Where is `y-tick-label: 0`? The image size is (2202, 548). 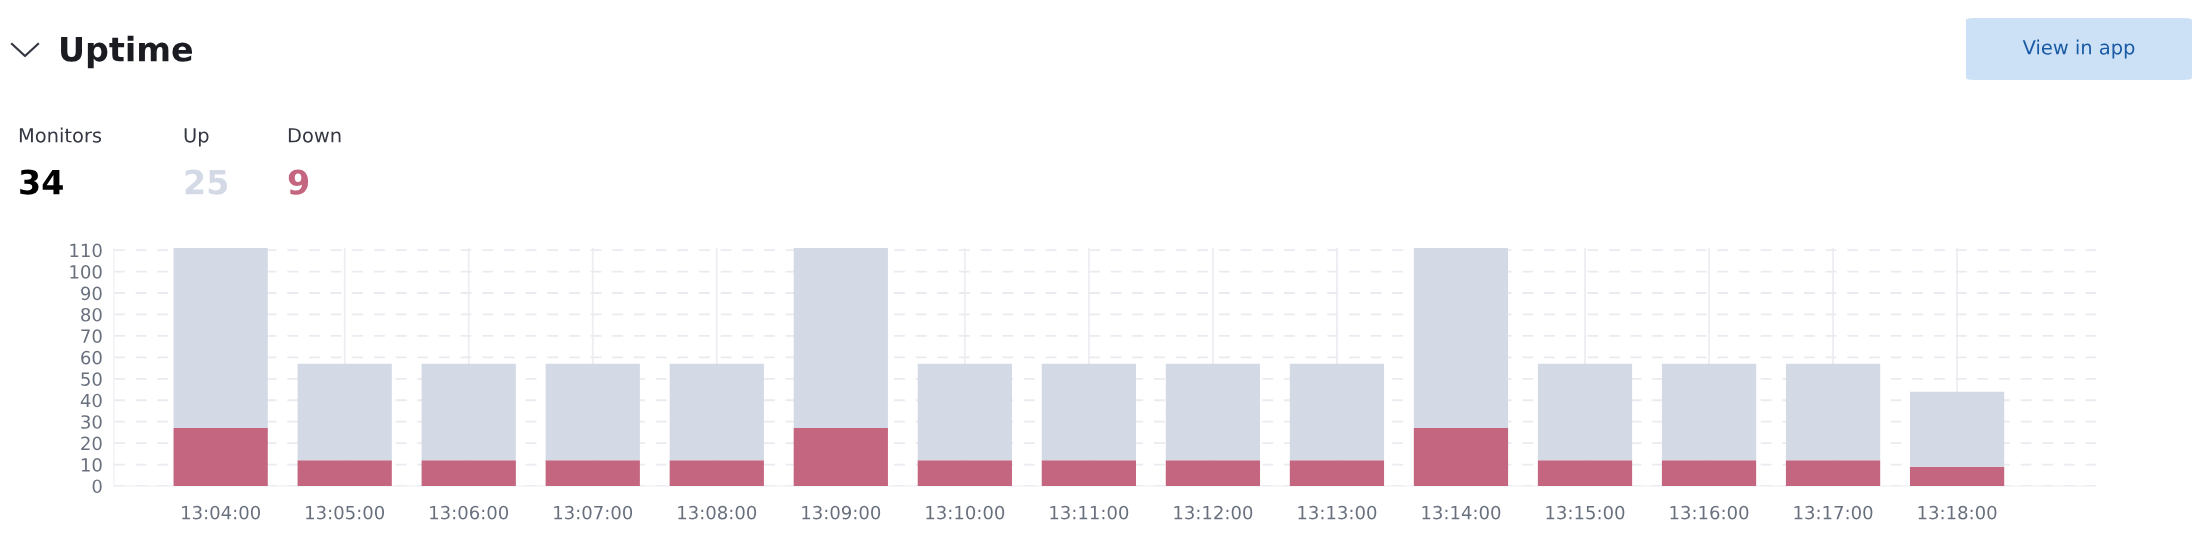 y-tick-label: 0 is located at coordinates (97, 486).